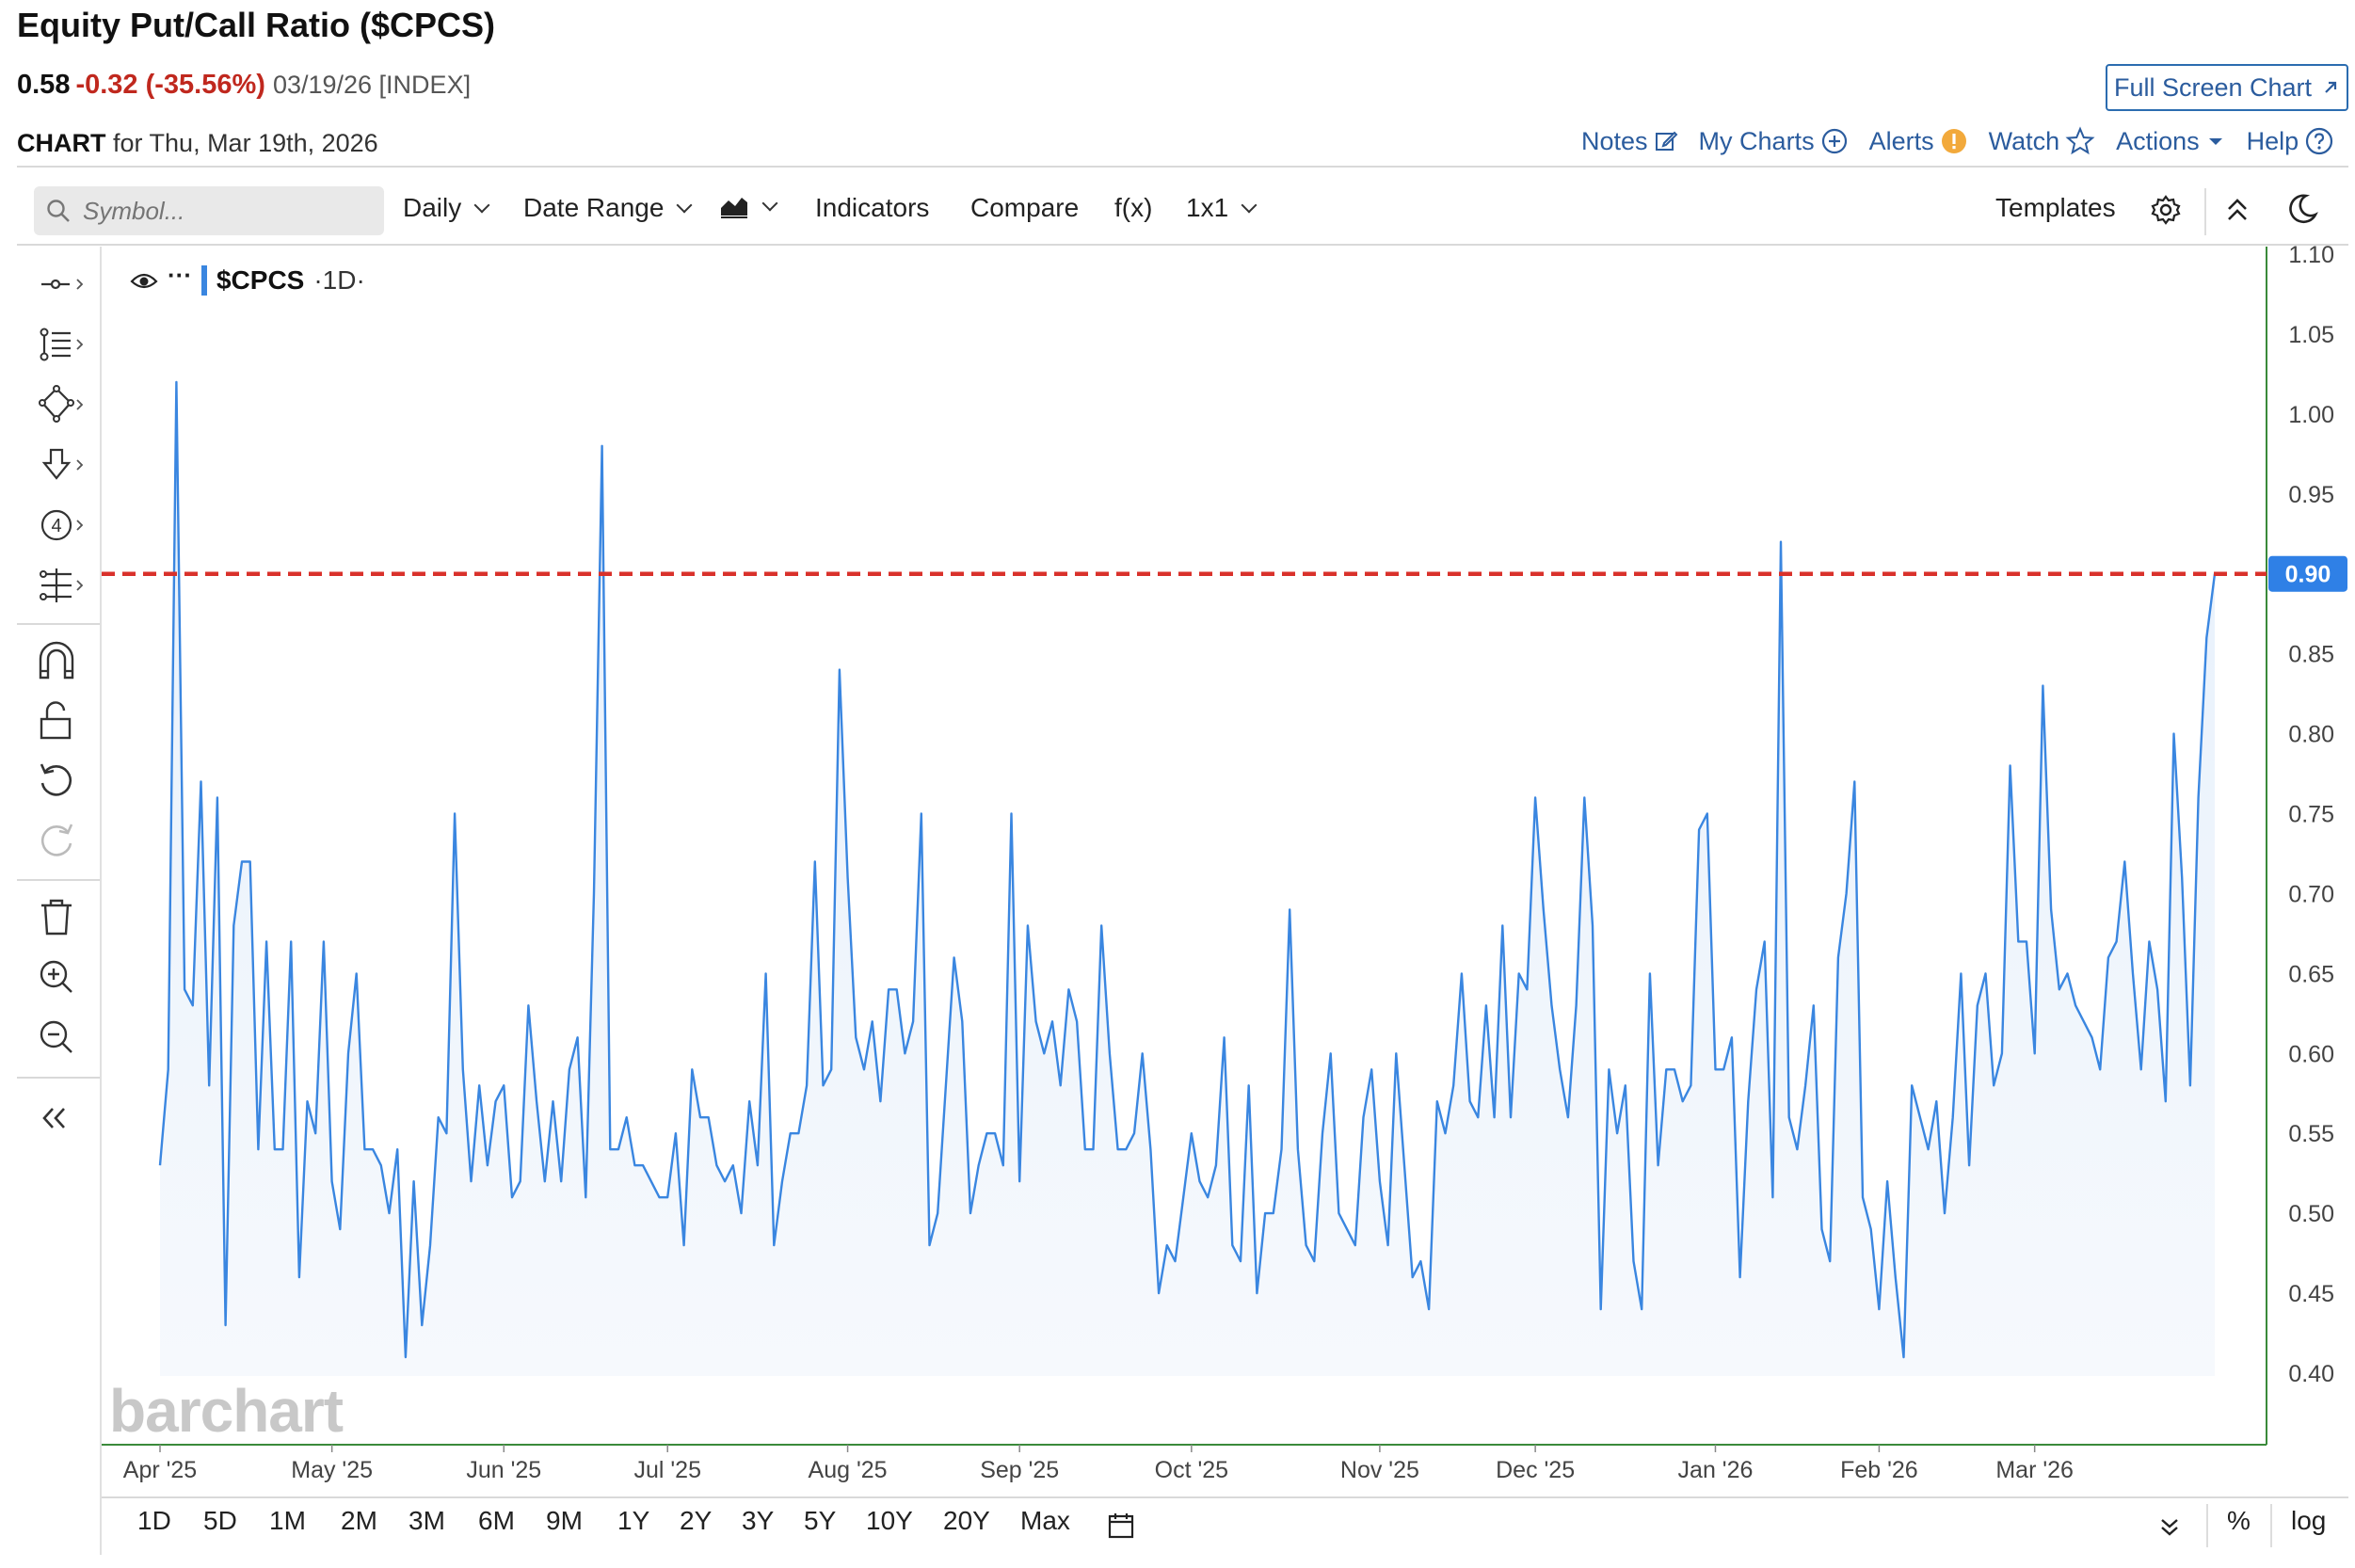 Image resolution: width=2355 pixels, height=1568 pixels. Describe the element at coordinates (1879, 1470) in the screenshot. I see `x-tick-label: Feb '26` at that location.